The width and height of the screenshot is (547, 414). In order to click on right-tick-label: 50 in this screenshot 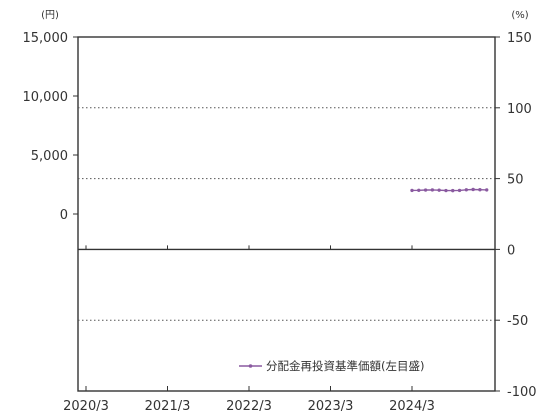, I will do `click(515, 180)`.